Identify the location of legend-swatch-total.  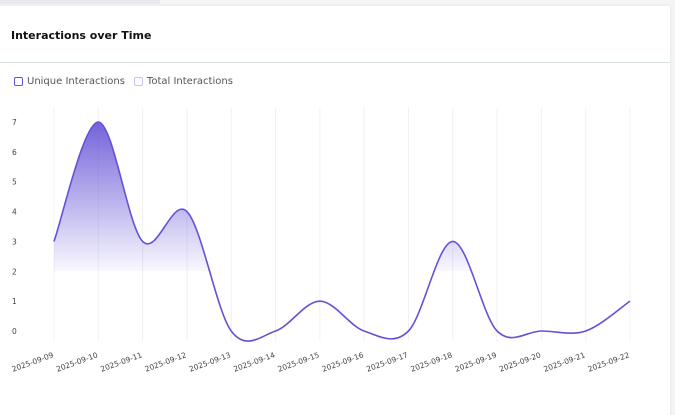
(138, 81).